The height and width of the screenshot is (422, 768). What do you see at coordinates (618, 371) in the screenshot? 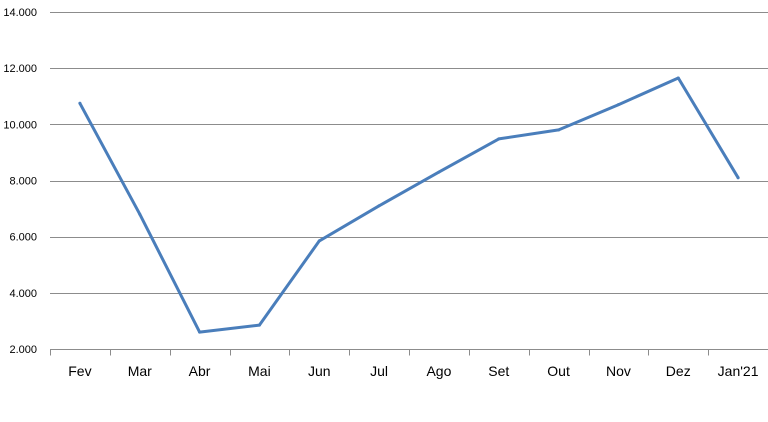
I see `x-tick-label-9: Nov` at bounding box center [618, 371].